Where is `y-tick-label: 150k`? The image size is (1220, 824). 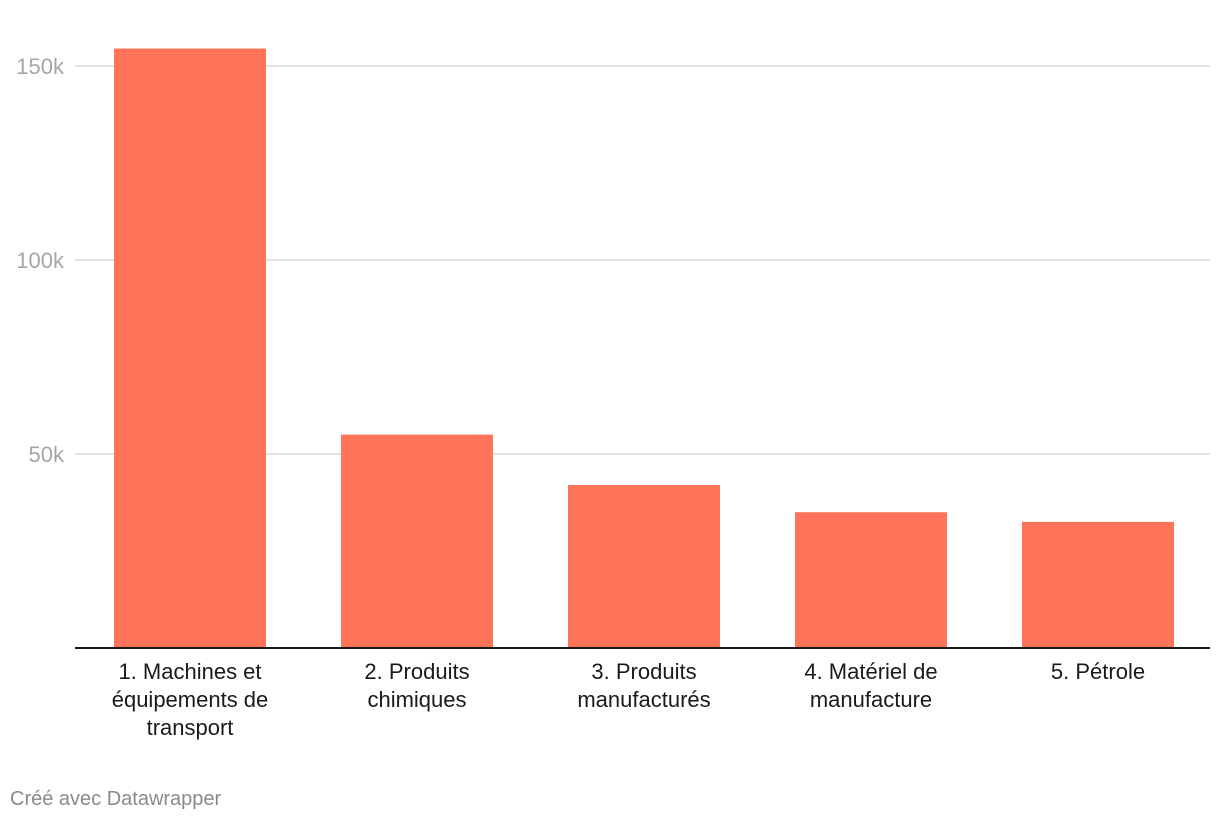 y-tick-label: 150k is located at coordinates (40, 66).